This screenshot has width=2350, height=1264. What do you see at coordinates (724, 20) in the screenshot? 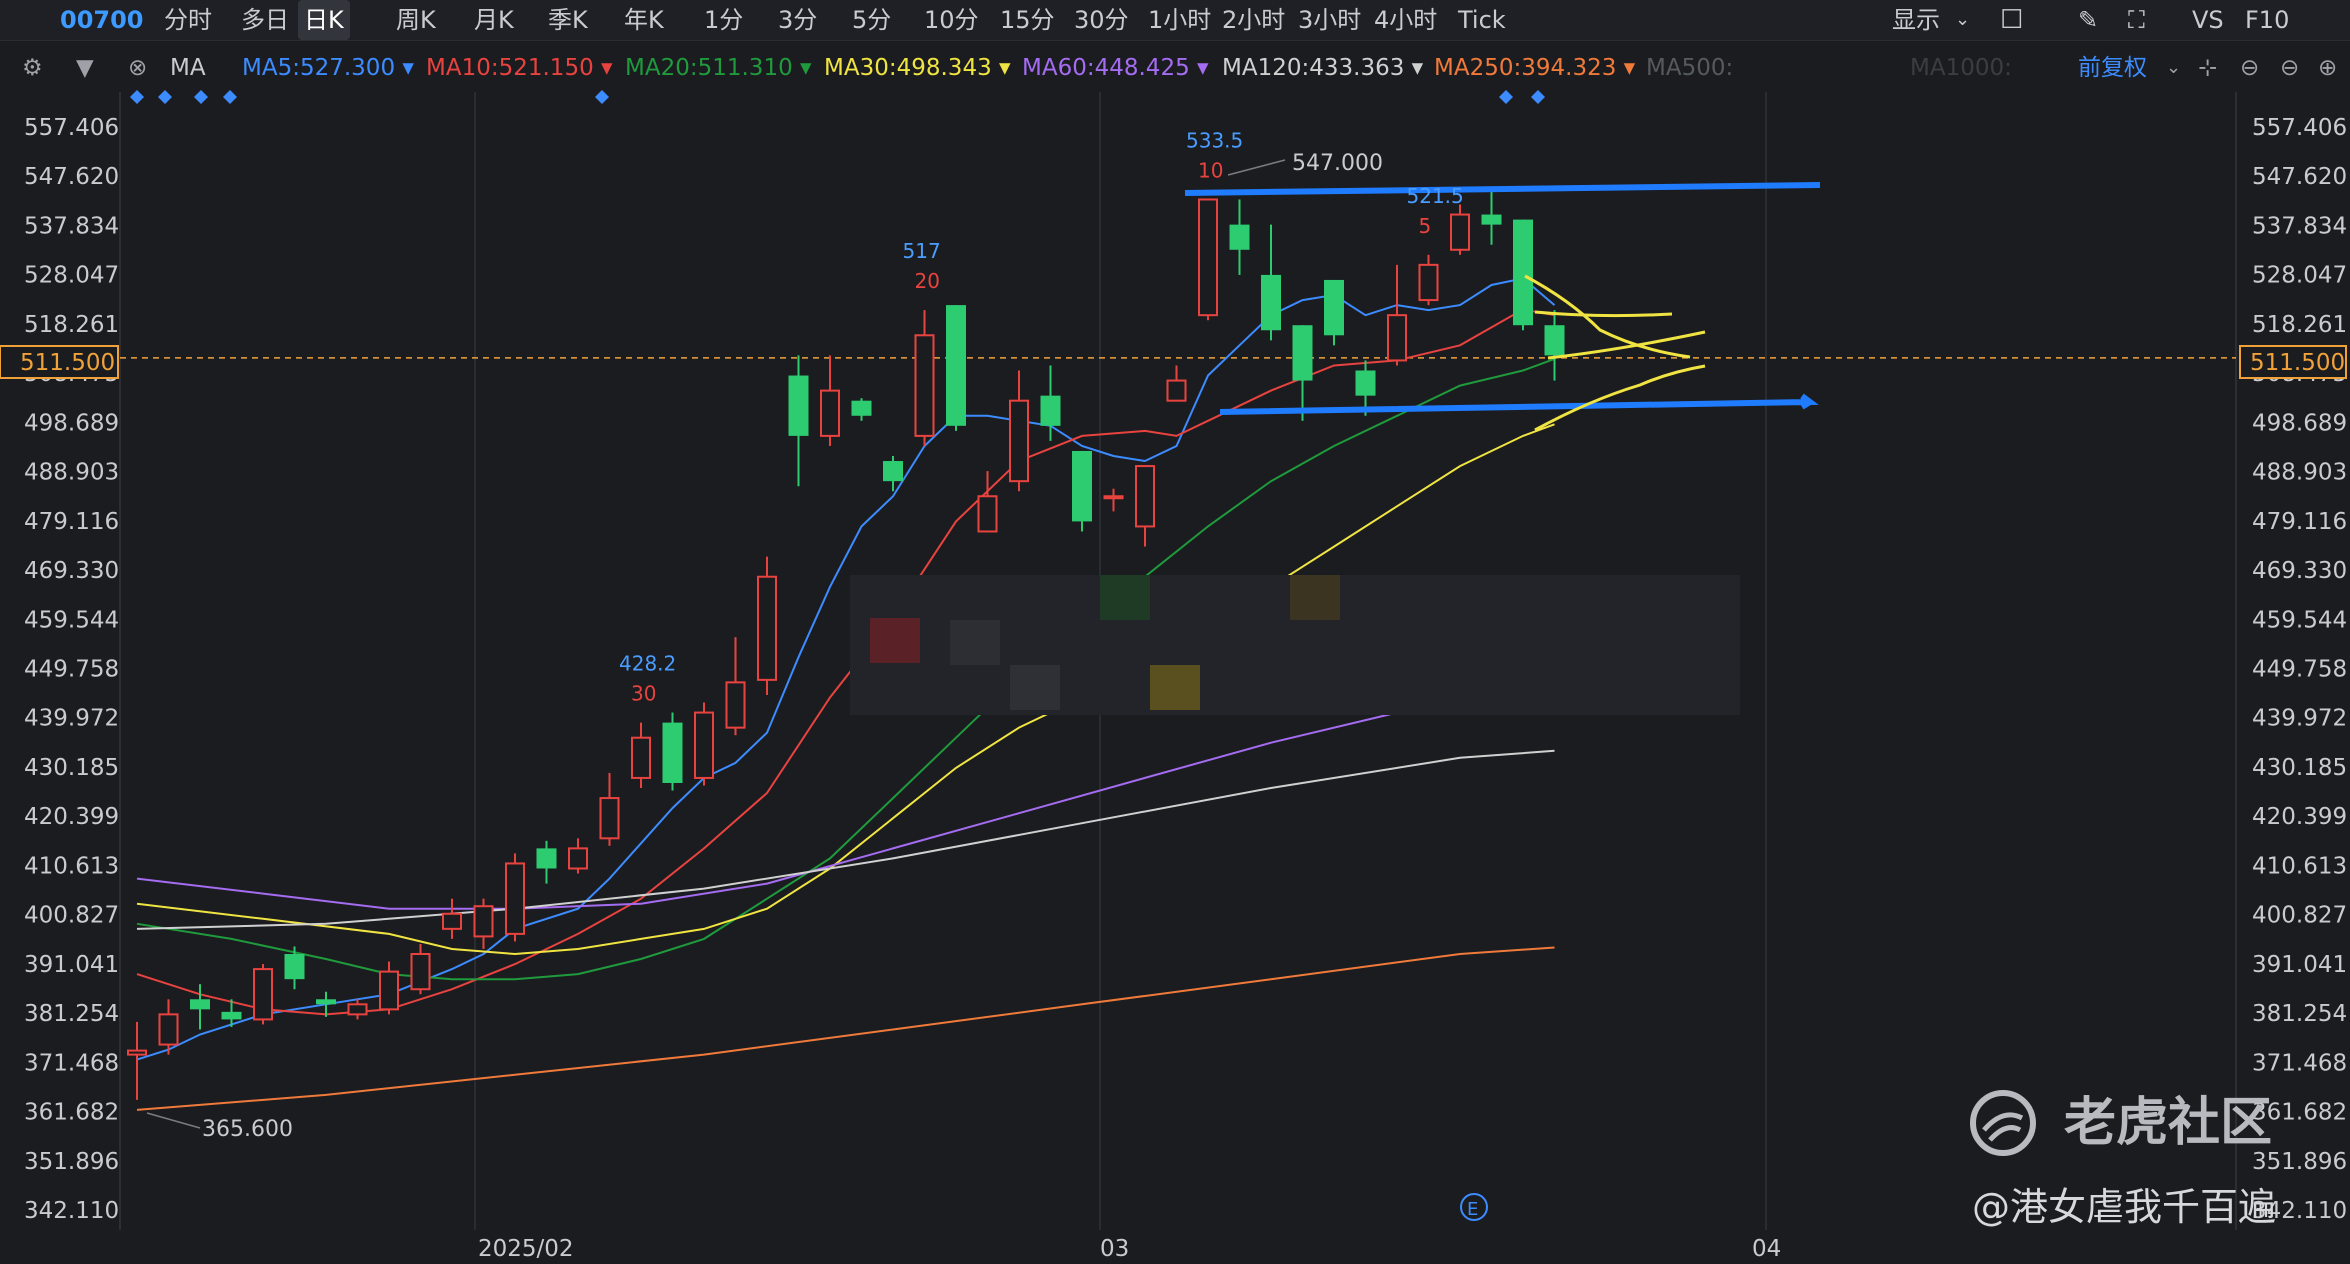
I see `timeframe-tab: 1分` at bounding box center [724, 20].